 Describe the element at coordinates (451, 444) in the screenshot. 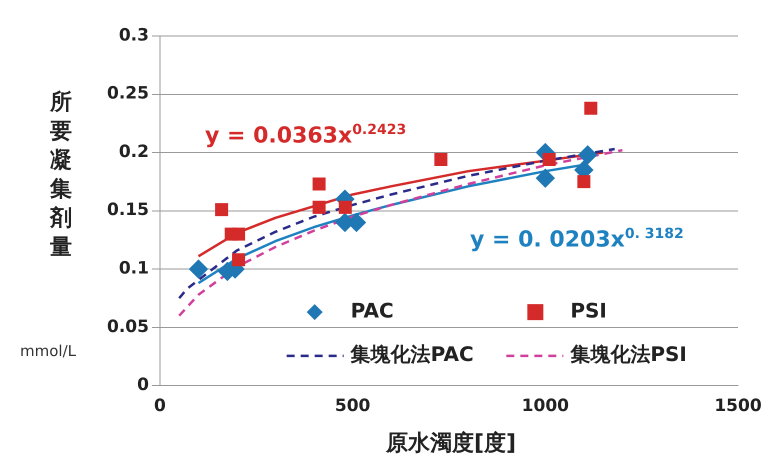

I see `x-axis-title: 原水濁度[度]` at that location.